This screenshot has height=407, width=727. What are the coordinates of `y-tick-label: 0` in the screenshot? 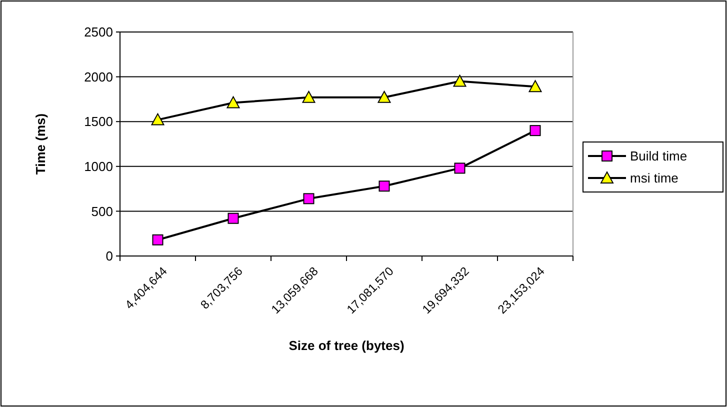 It's located at (109, 256).